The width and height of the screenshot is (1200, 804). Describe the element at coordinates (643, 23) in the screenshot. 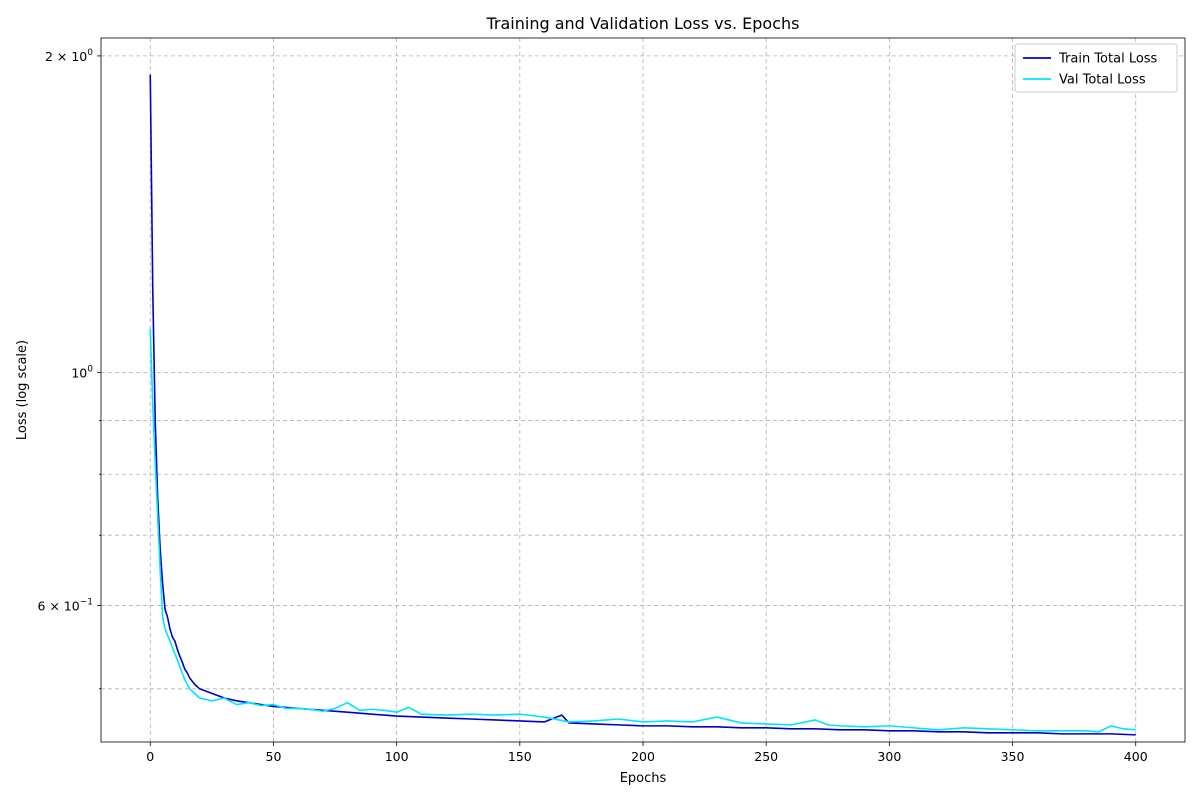

I see `chart-title: Training and Validation Loss vs. Epochs` at that location.